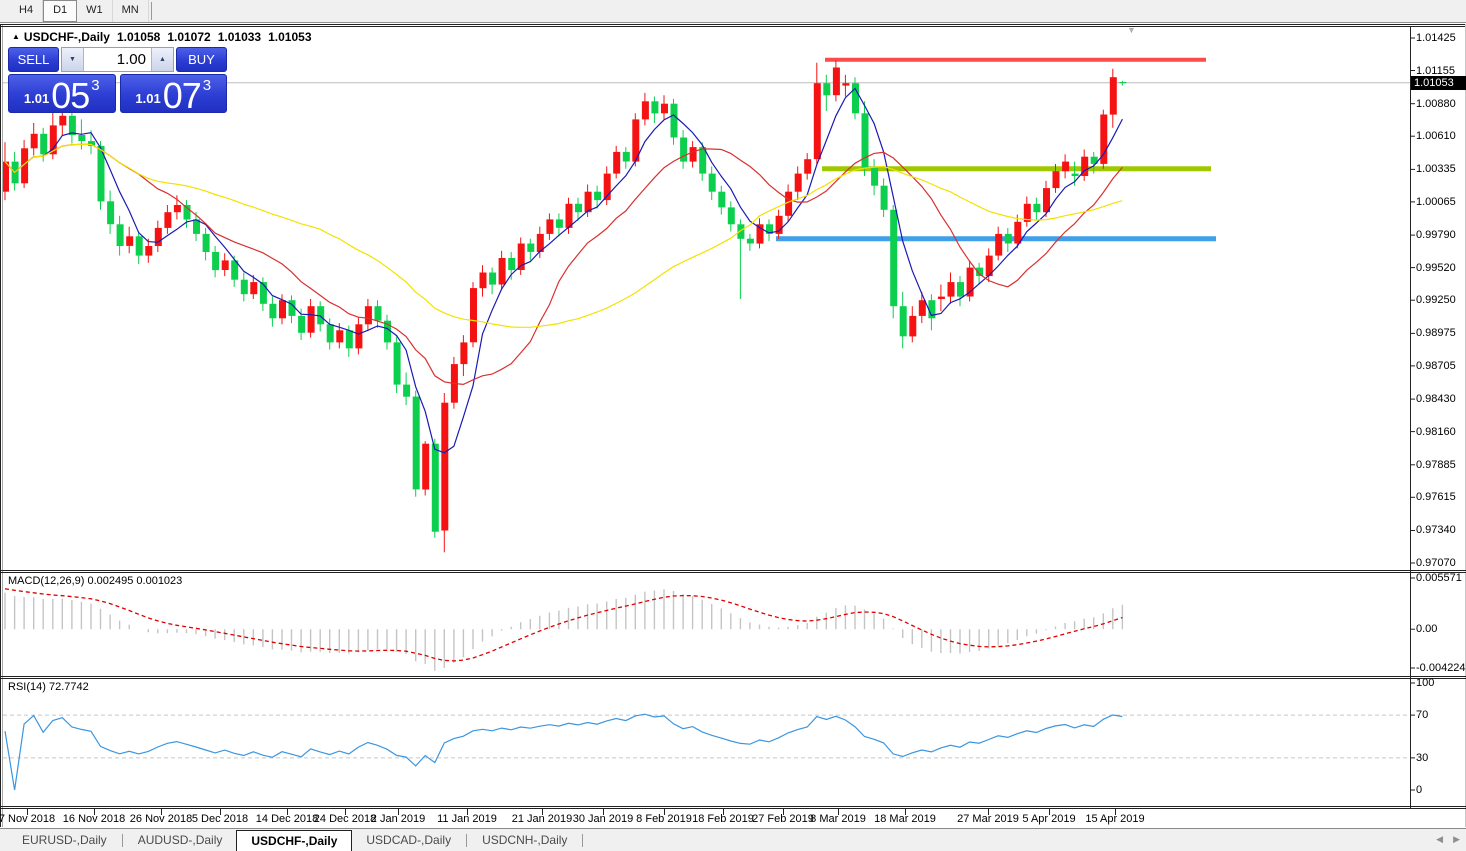  I want to click on price-axis-label: 0.99520, so click(1436, 268).